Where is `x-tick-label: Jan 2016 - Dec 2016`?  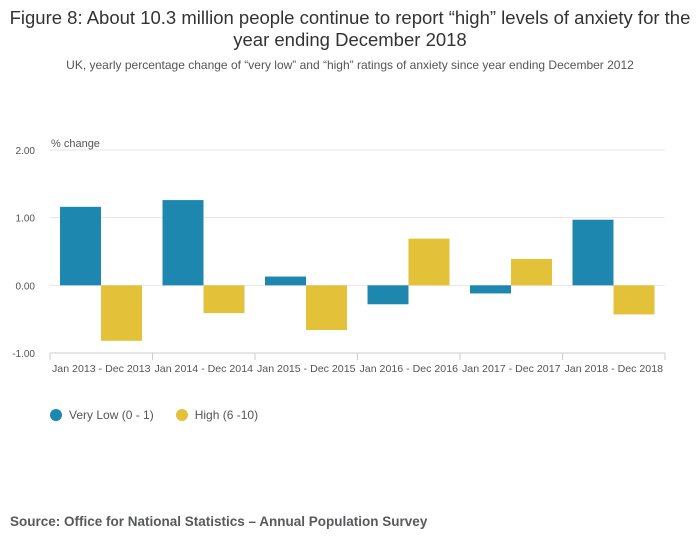
x-tick-label: Jan 2016 - Dec 2016 is located at coordinates (409, 369).